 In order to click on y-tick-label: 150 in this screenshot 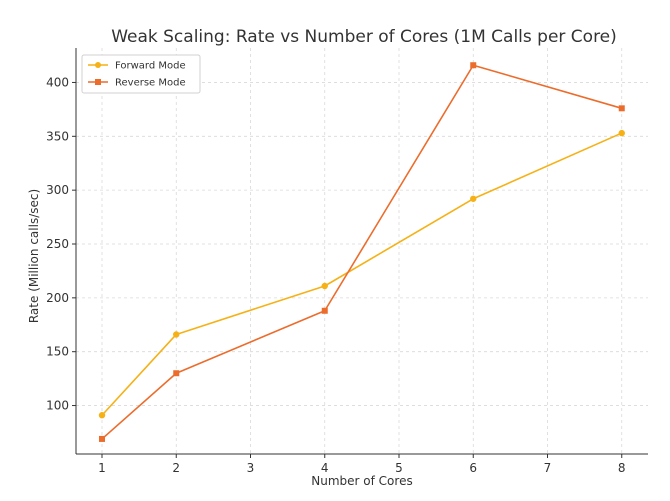, I will do `click(57, 352)`.